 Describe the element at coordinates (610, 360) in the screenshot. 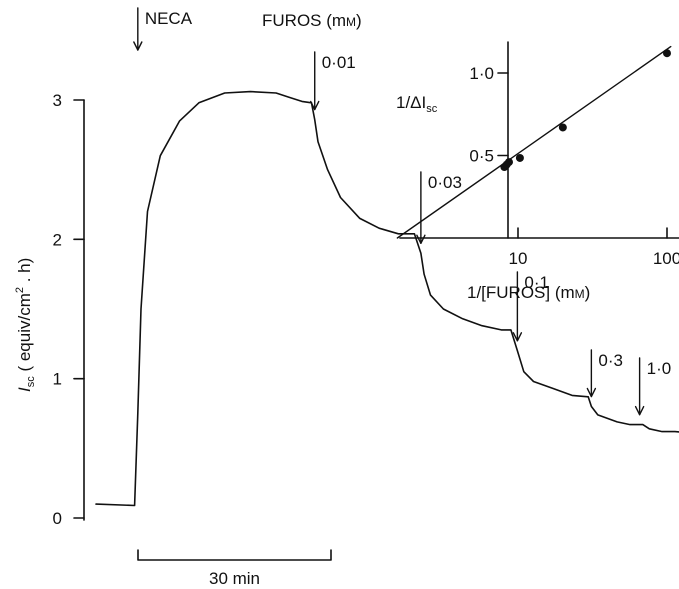

I see `annotation-label: 0·3` at that location.